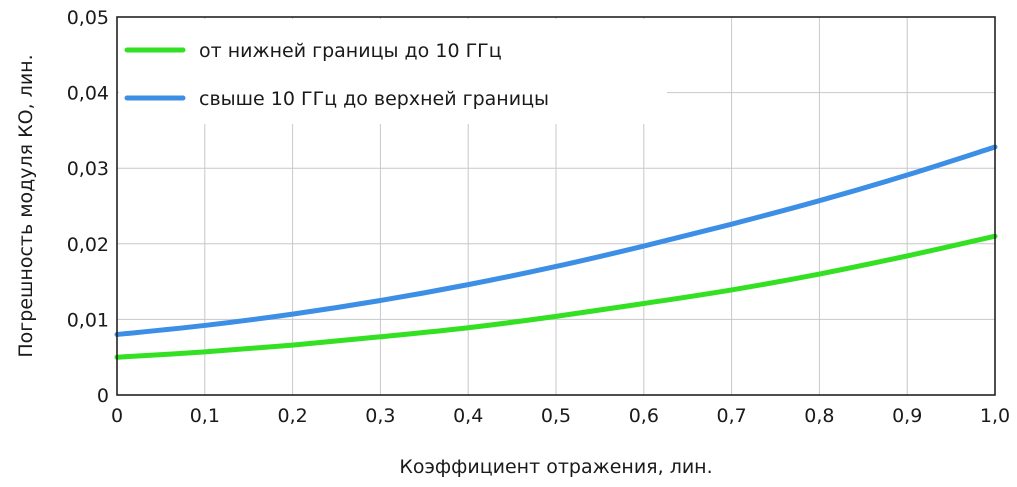 This screenshot has height=487, width=1017. What do you see at coordinates (468, 416) in the screenshot?
I see `x-tick-label: 0,4` at bounding box center [468, 416].